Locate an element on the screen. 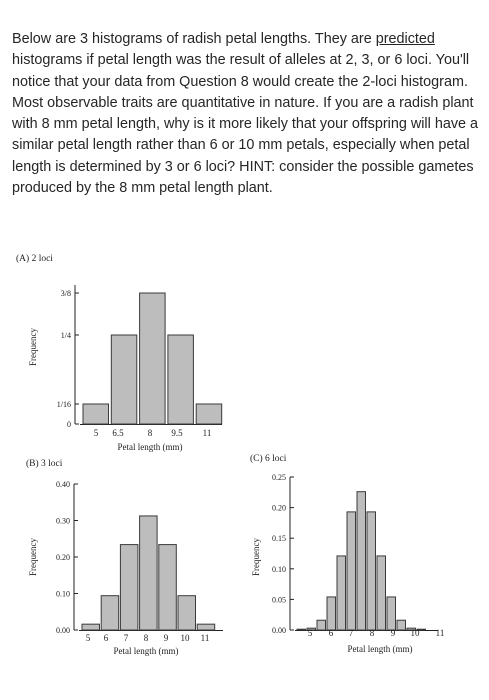 The width and height of the screenshot is (489, 700). chart-title: (B) 3 loci is located at coordinates (44, 463).